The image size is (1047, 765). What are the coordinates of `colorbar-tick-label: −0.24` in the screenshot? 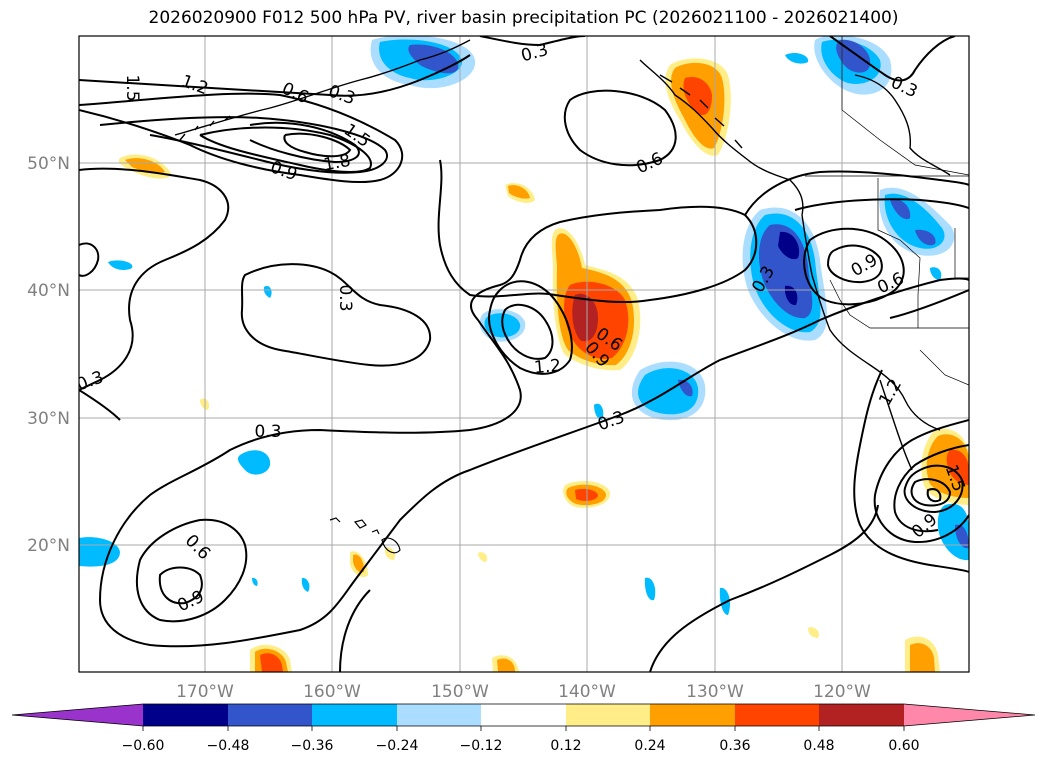 It's located at (397, 746).